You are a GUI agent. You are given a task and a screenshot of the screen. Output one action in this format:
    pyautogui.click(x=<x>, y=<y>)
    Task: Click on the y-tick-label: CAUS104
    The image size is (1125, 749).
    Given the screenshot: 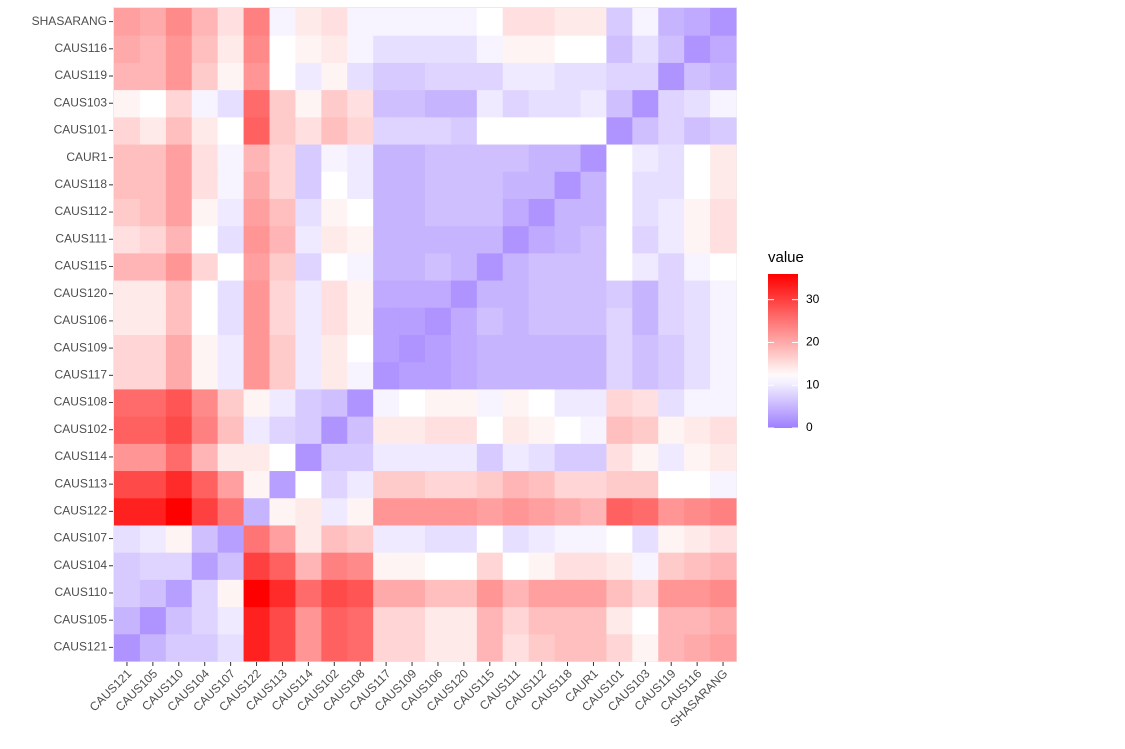 What is the action you would take?
    pyautogui.click(x=81, y=565)
    